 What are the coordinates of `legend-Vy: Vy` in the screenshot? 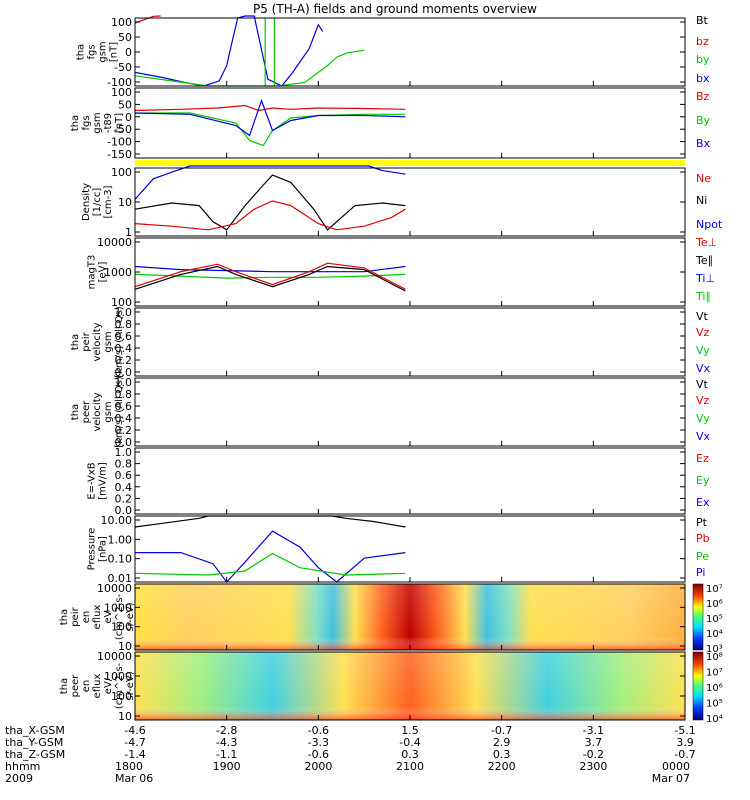 It's located at (703, 418).